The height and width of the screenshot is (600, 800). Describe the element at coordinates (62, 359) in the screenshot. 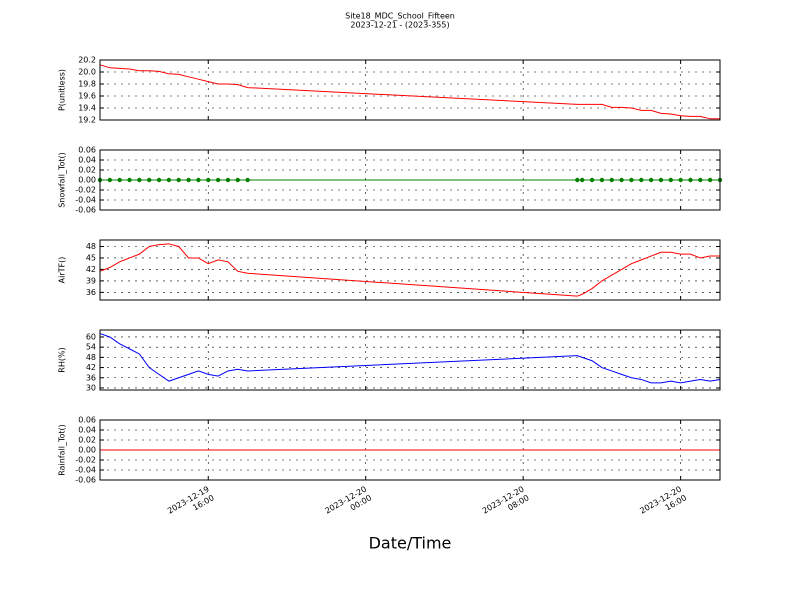

I see `y-axis-label: RH(%)` at that location.